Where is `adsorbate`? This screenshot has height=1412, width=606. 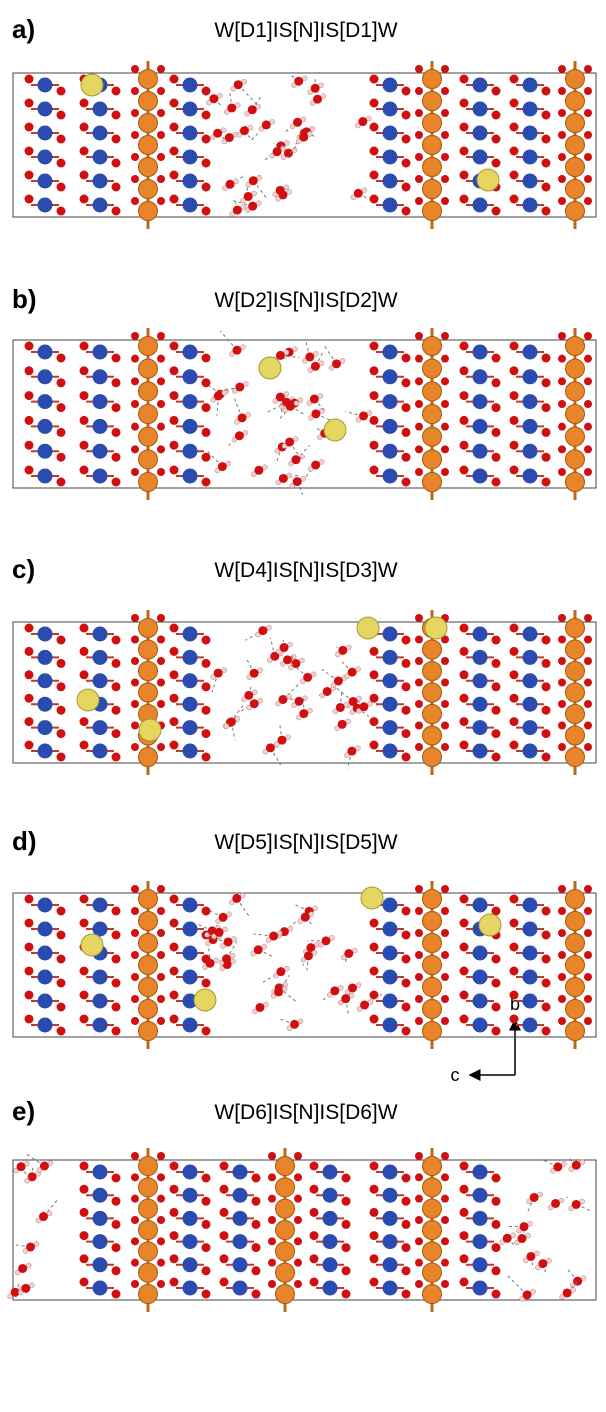 adsorbate is located at coordinates (92, 945).